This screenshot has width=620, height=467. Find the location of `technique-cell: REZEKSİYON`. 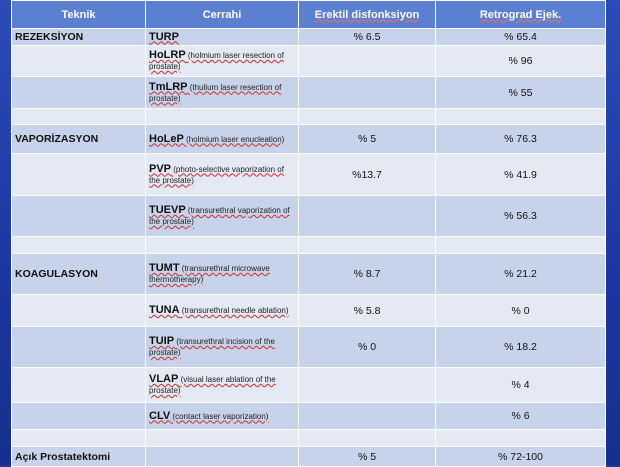

technique-cell: REZEKSİYON is located at coordinates (78, 37).